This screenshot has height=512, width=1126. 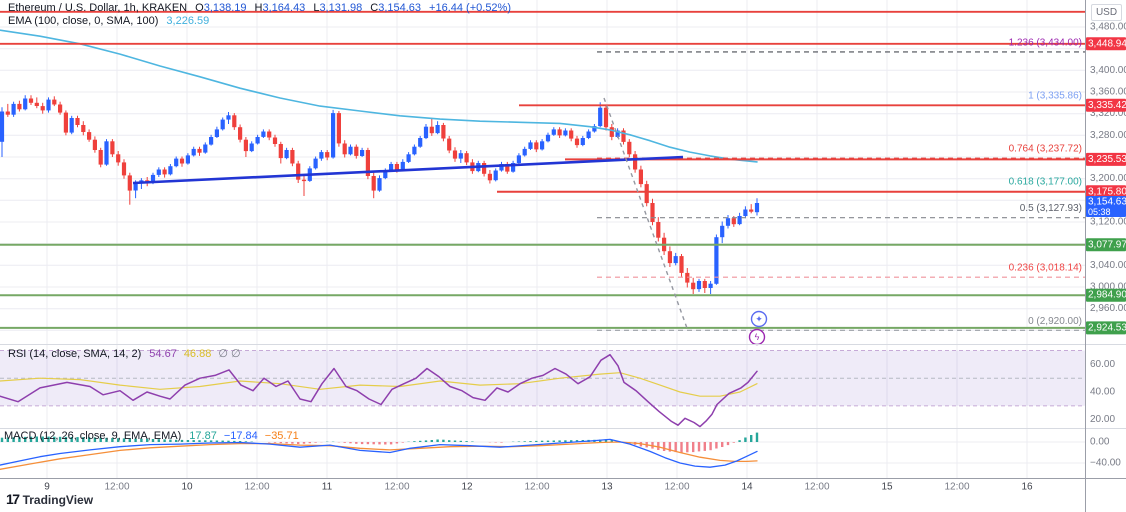 What do you see at coordinates (327, 487) in the screenshot?
I see `time-tick-label: 11` at bounding box center [327, 487].